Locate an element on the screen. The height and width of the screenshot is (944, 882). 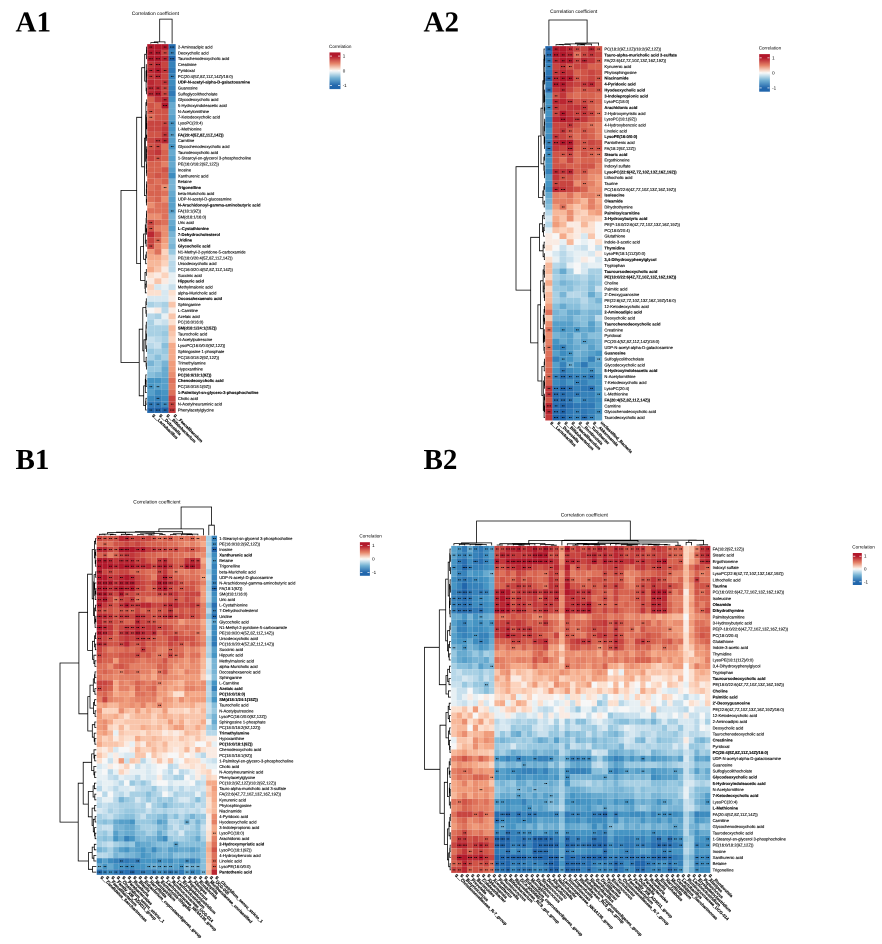
svg-text: Pantothenic acid is located at coordinates (619, 142).